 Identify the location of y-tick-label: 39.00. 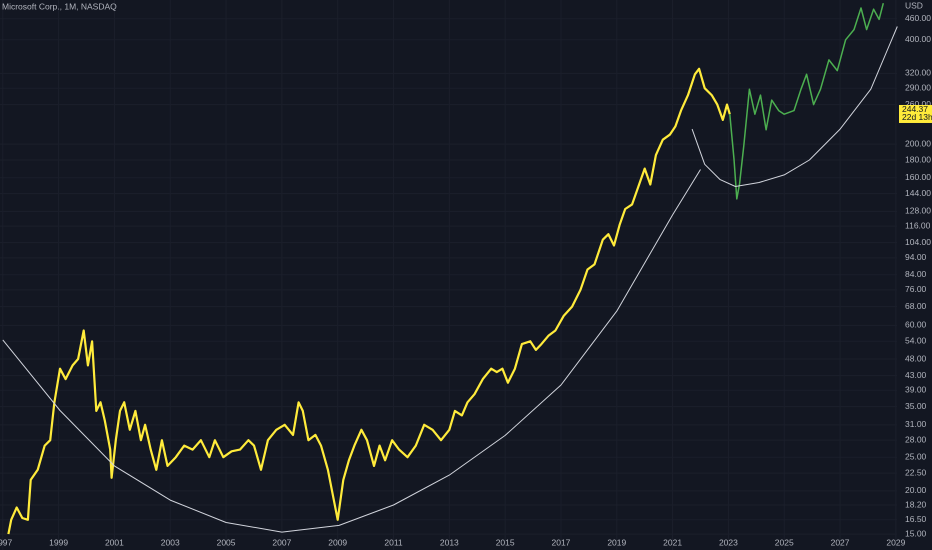
(916, 390).